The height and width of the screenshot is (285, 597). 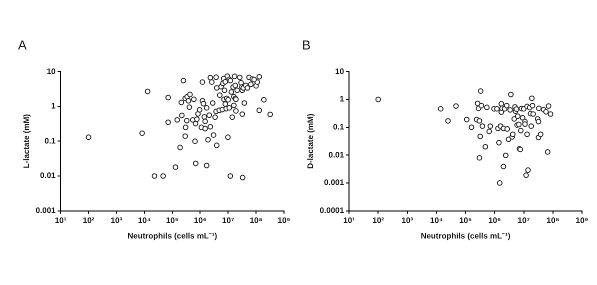 I want to click on chart-title: B, so click(x=306, y=44).